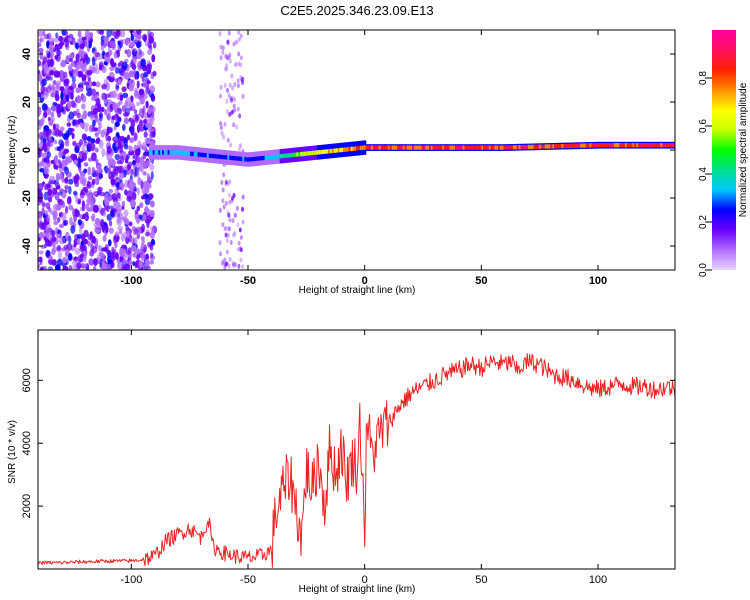 The height and width of the screenshot is (600, 750). What do you see at coordinates (12, 452) in the screenshot?
I see `snr-y-axis-label: SNR (10 * v/v)` at bounding box center [12, 452].